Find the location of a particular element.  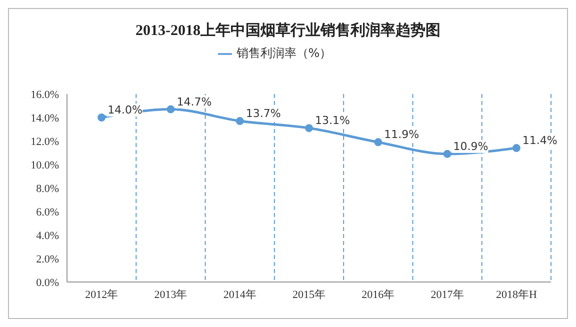

data-label: 11.4% is located at coordinates (540, 141).